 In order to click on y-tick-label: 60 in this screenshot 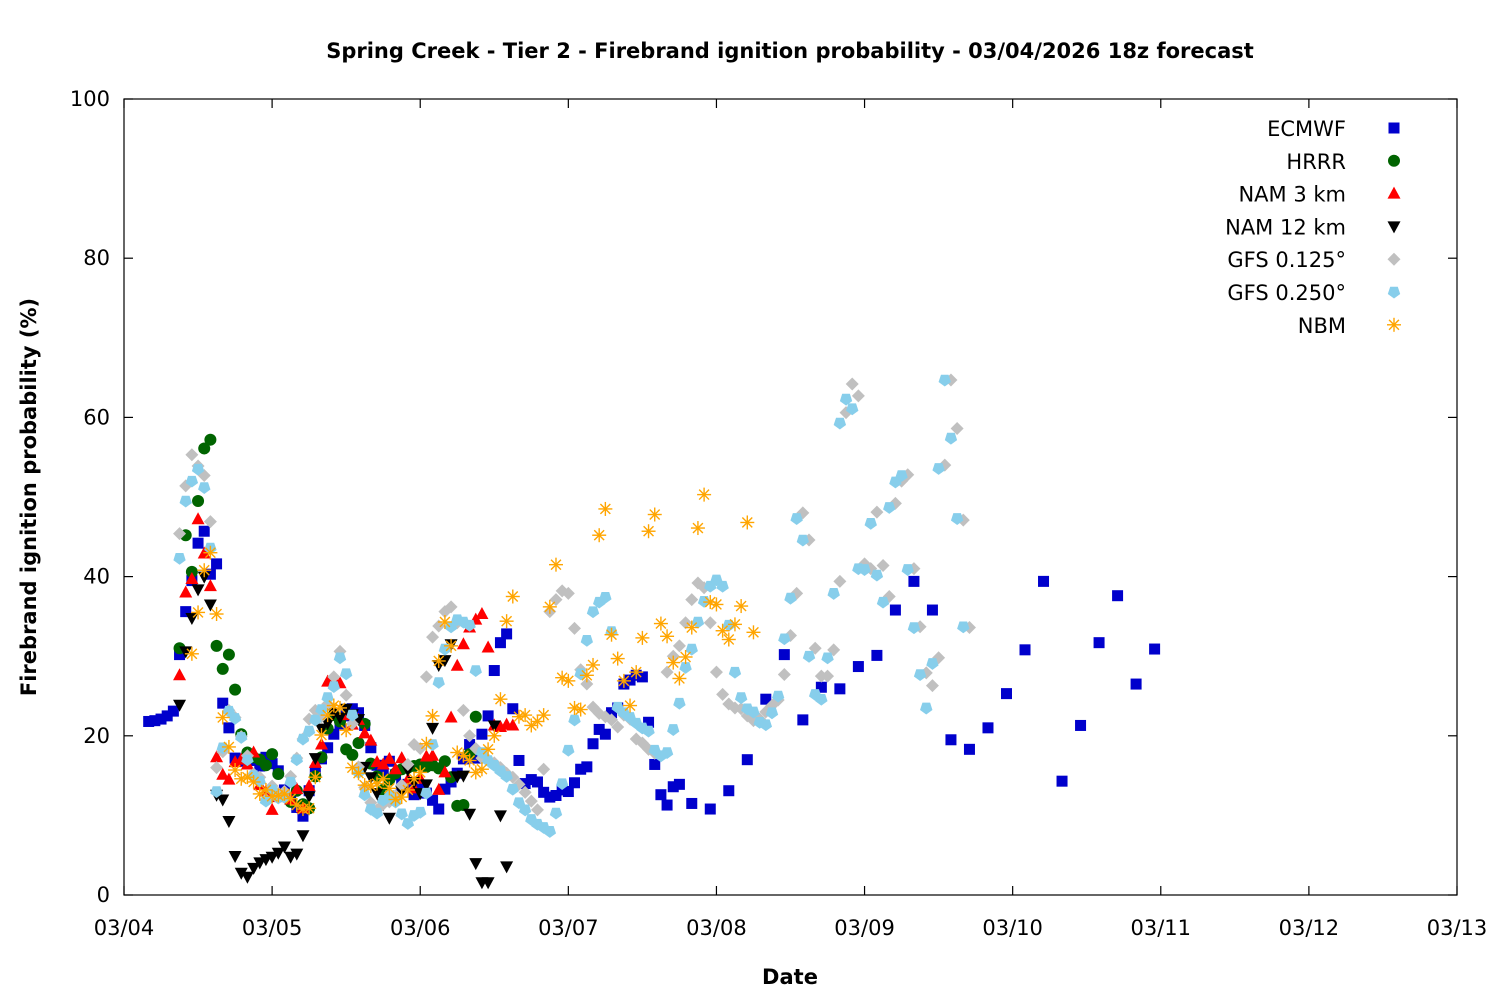, I will do `click(96, 417)`.